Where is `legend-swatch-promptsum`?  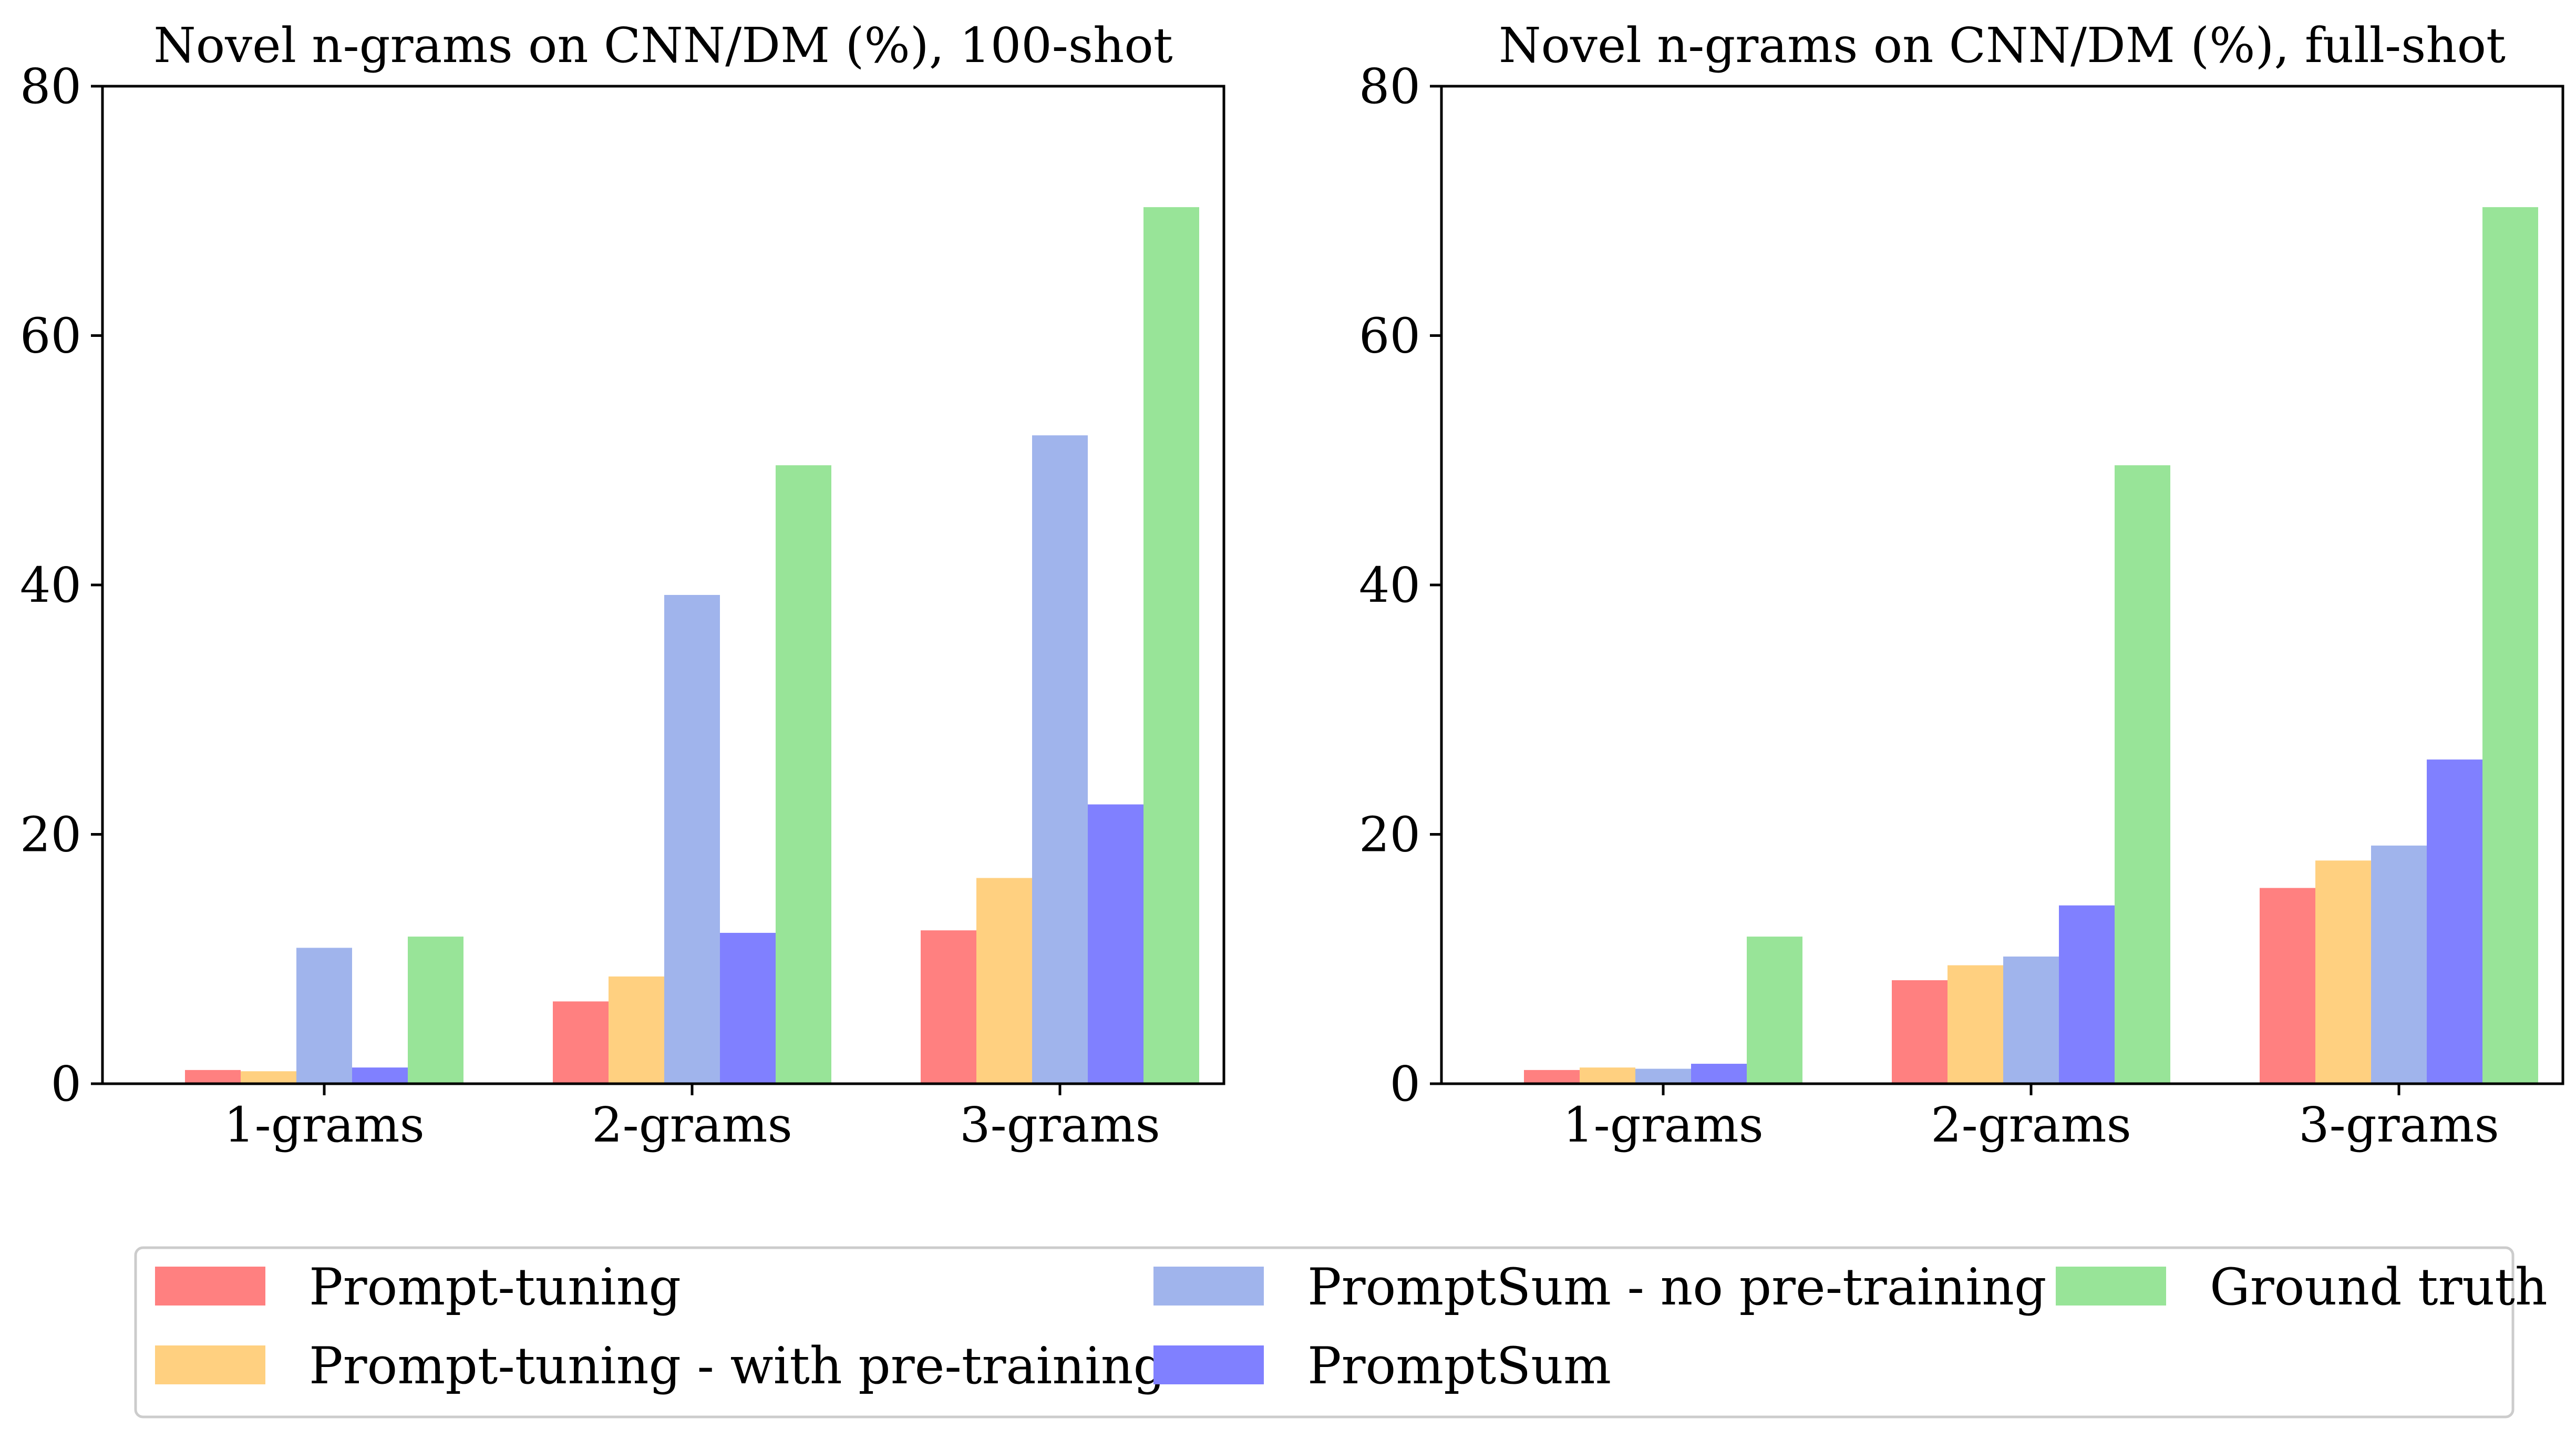 legend-swatch-promptsum is located at coordinates (1208, 1364).